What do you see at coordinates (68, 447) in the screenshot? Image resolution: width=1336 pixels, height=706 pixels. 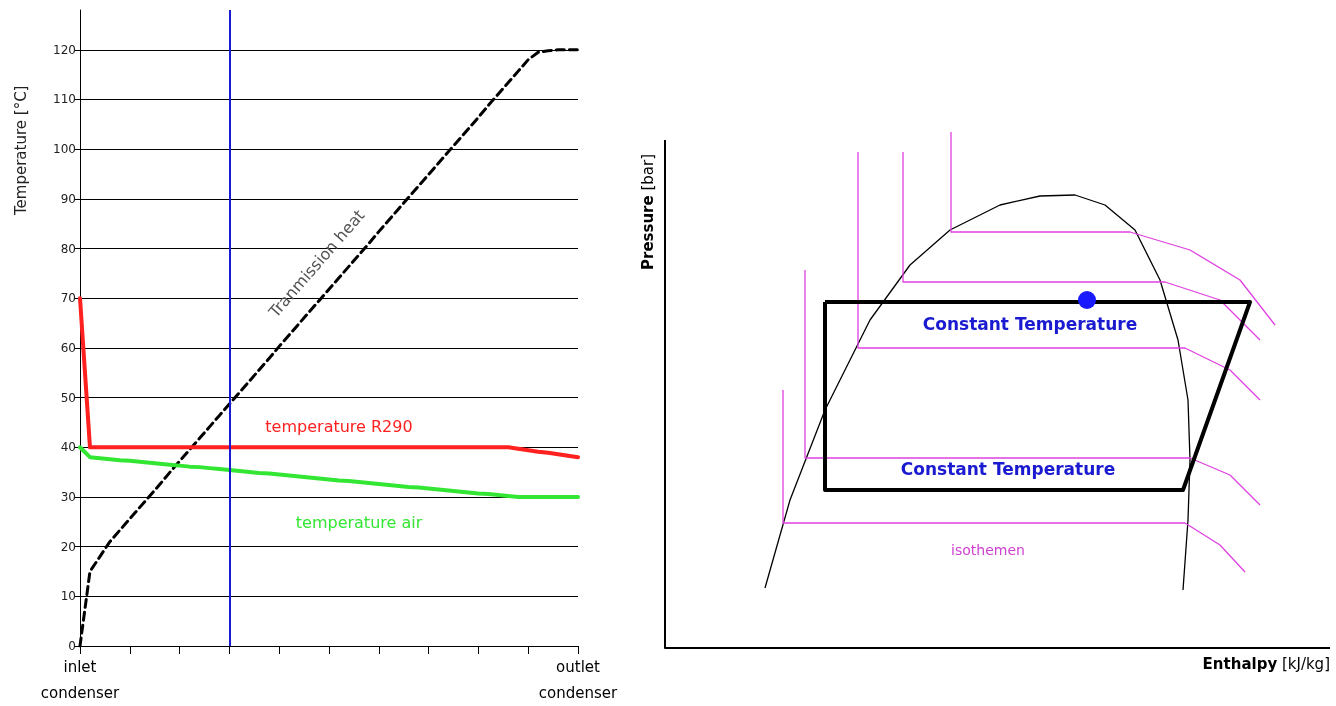 I see `y-tick-label: 40` at bounding box center [68, 447].